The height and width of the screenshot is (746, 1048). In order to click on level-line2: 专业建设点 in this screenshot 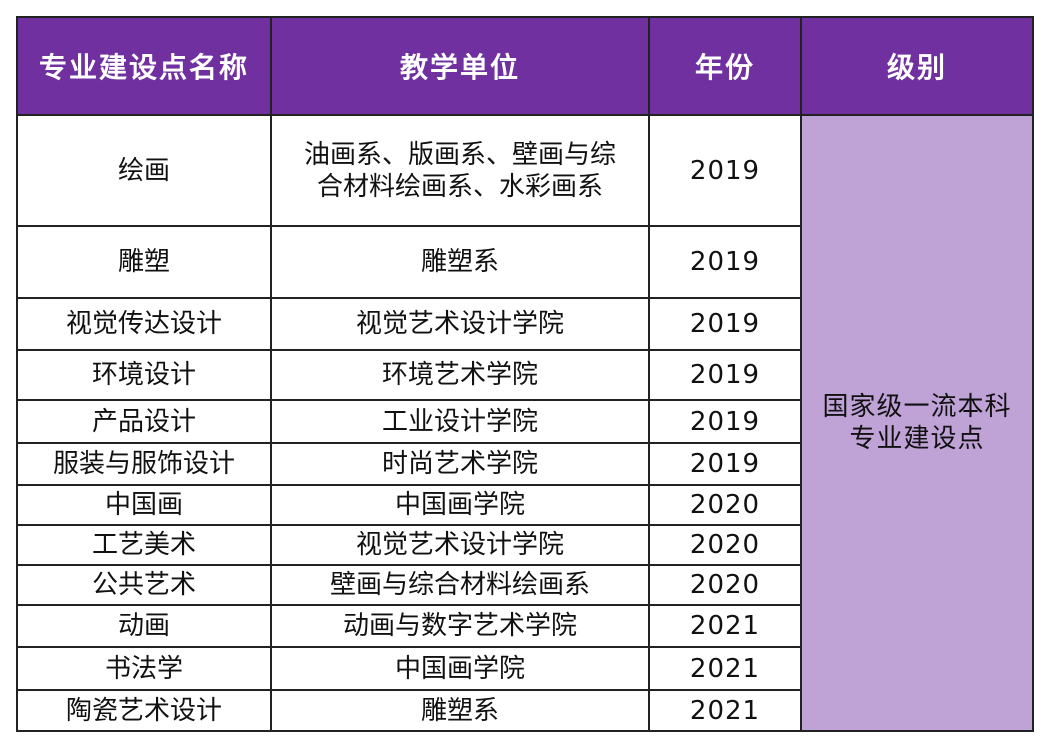, I will do `click(917, 439)`.